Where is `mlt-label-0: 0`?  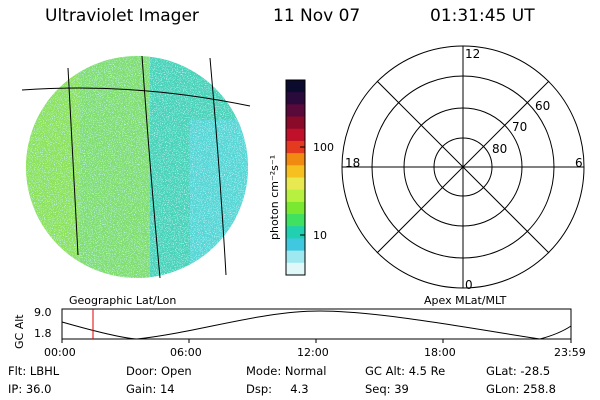 mlt-label-0: 0 is located at coordinates (469, 285).